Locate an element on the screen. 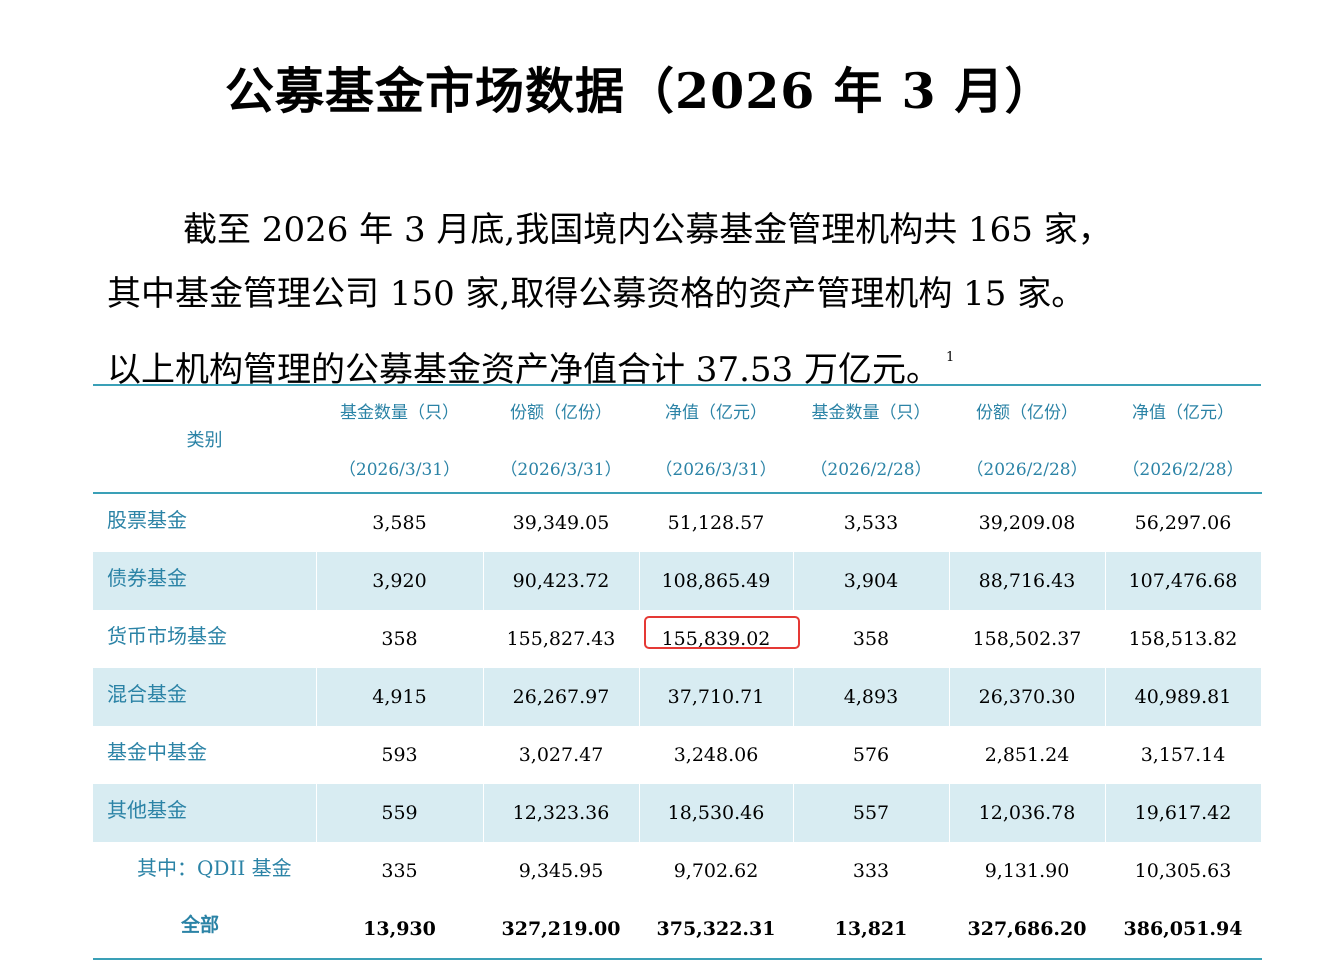  table-cell: 3,585 is located at coordinates (400, 522).